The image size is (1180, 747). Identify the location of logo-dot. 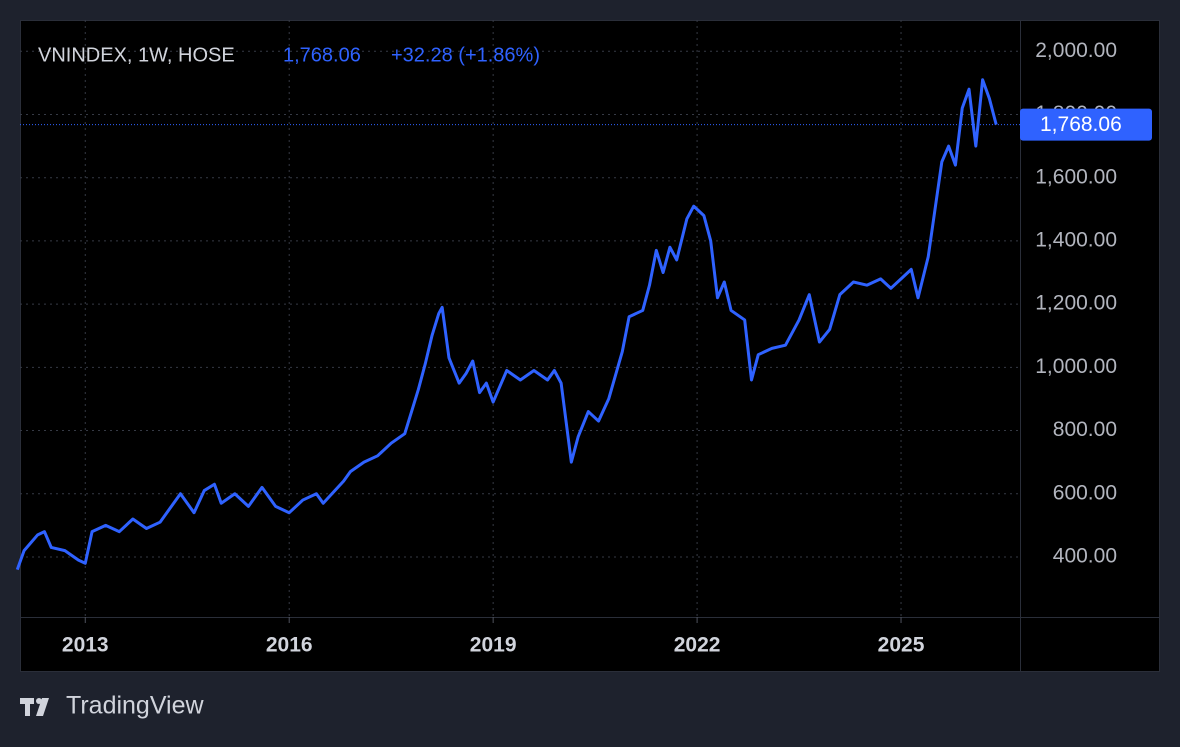
(39, 701).